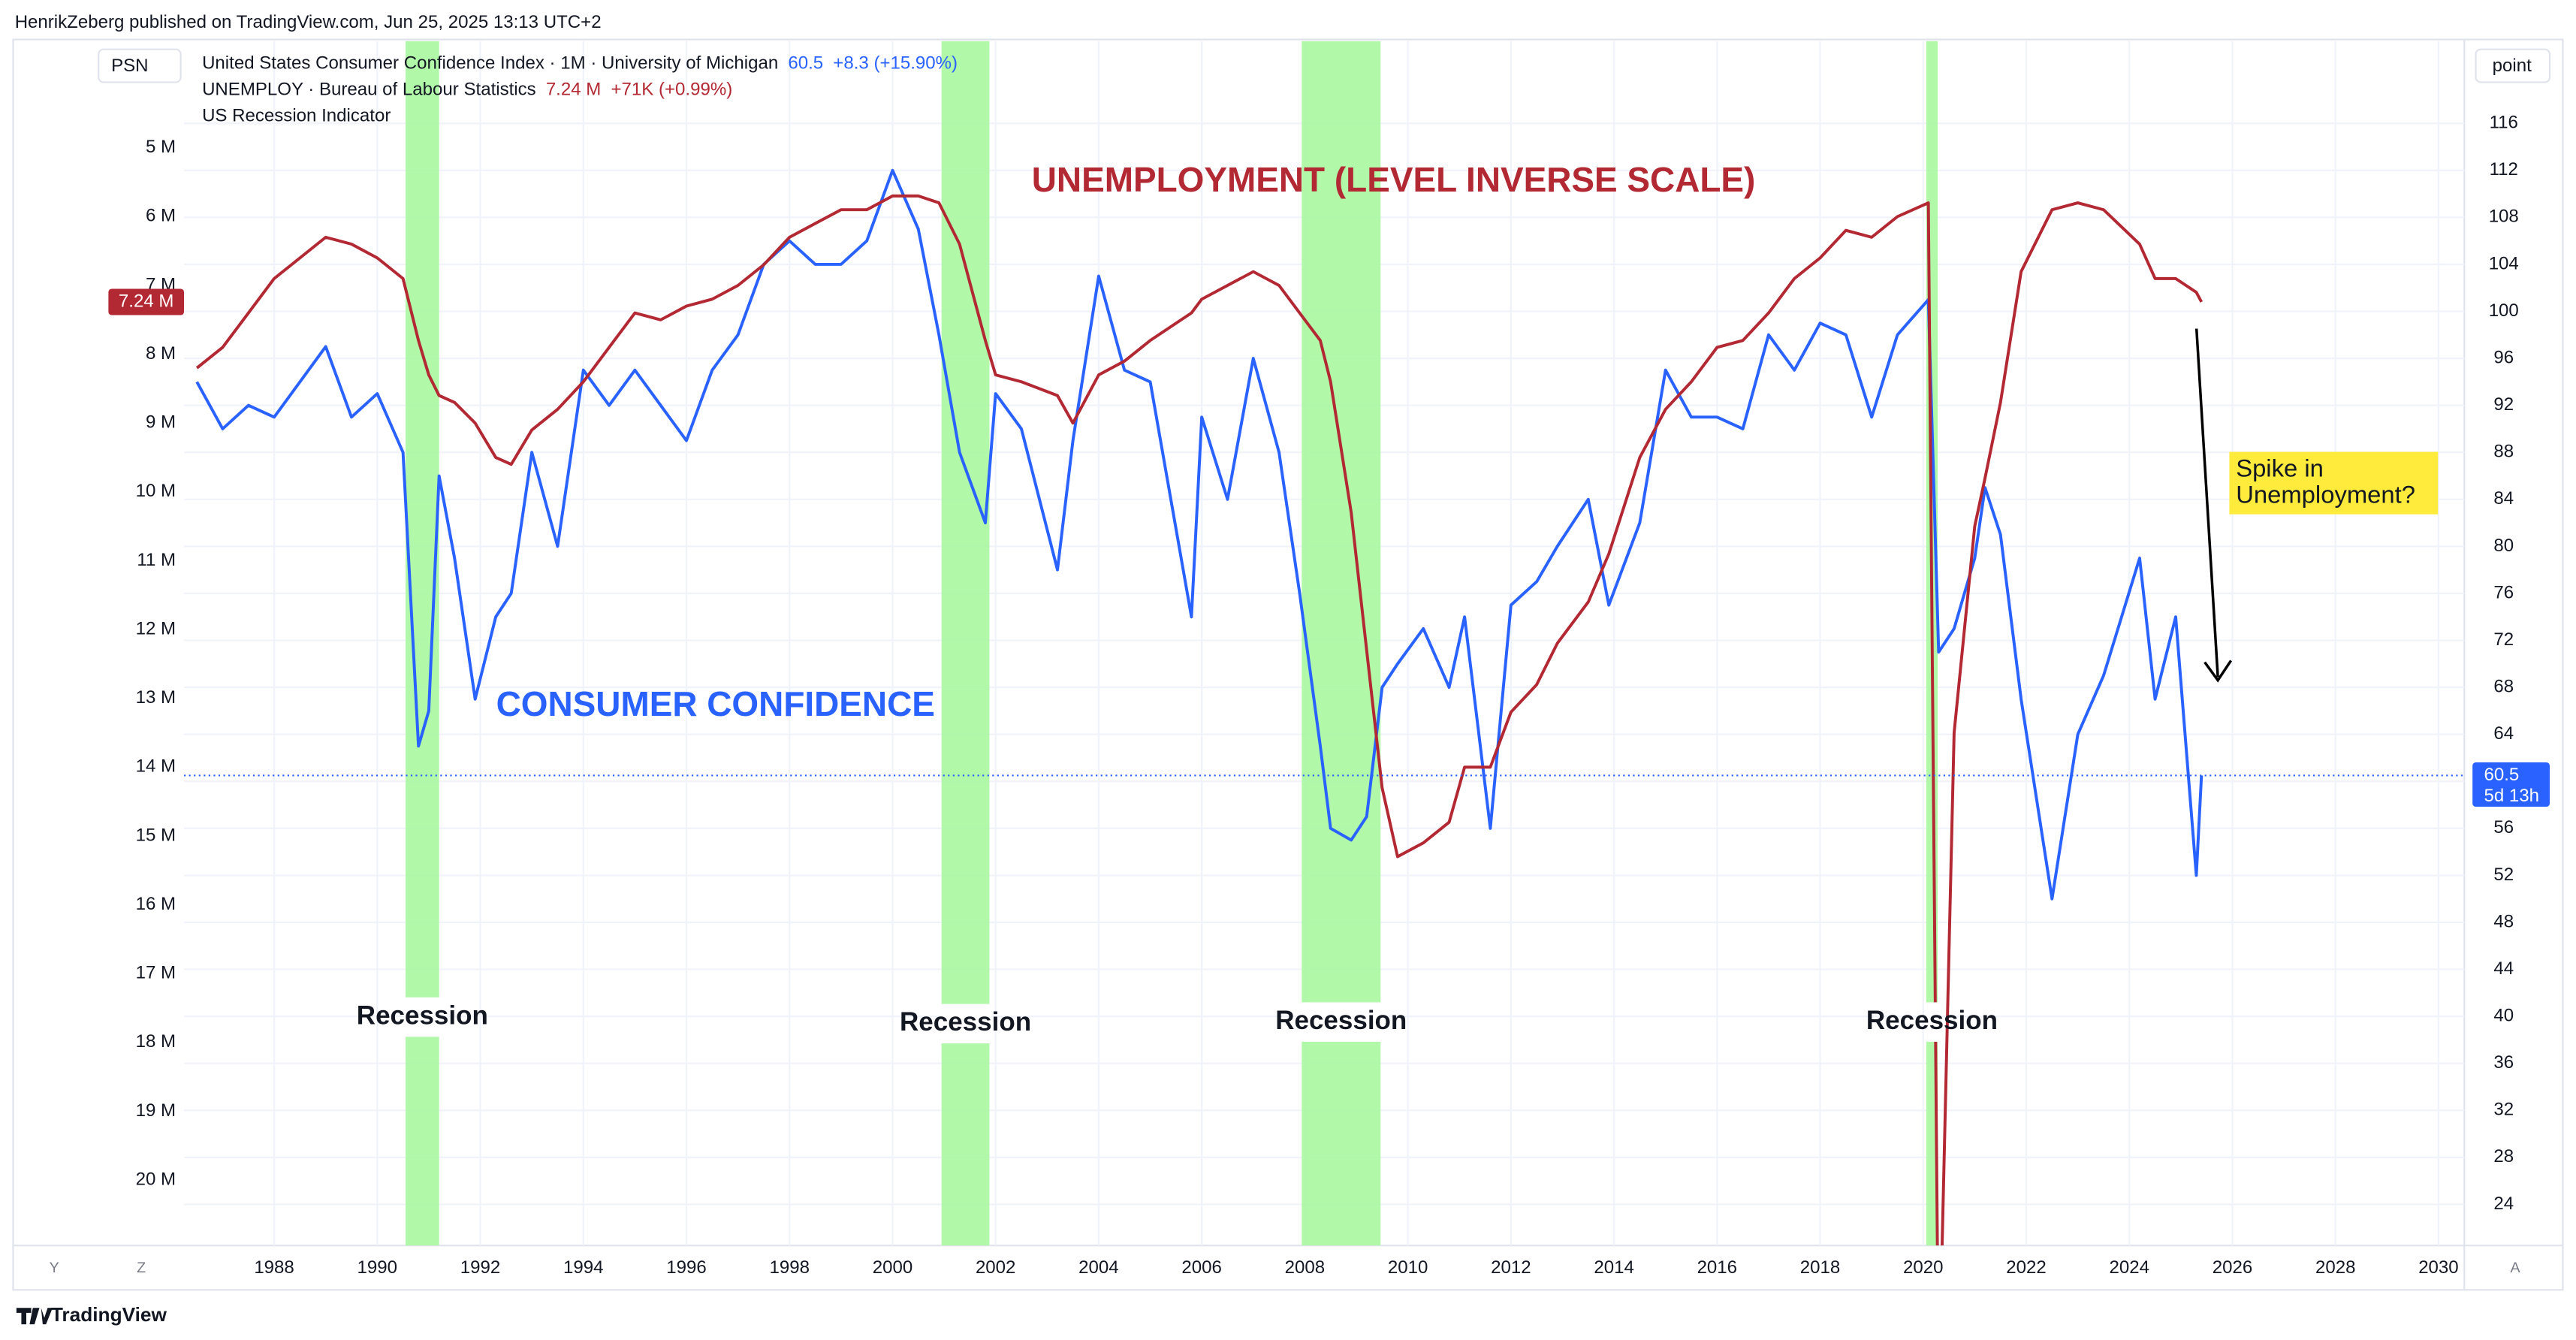 The height and width of the screenshot is (1340, 2576). Describe the element at coordinates (1614, 1267) in the screenshot. I see `x-tick-label: 2014` at that location.